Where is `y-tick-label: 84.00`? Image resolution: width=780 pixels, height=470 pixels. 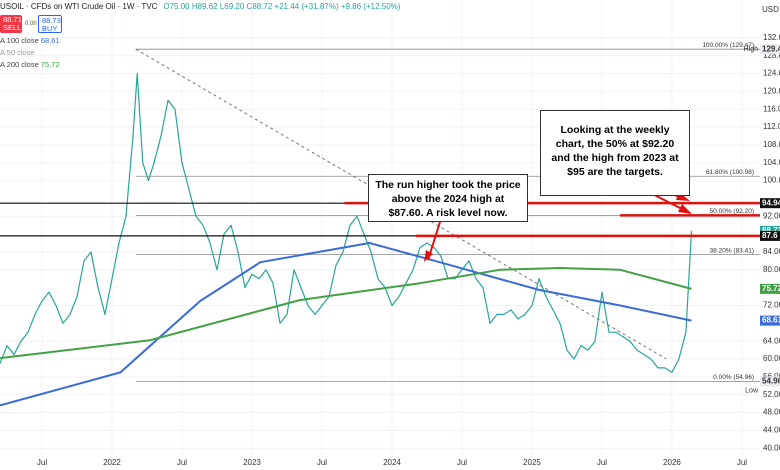
y-tick-label: 84.00 is located at coordinates (771, 251).